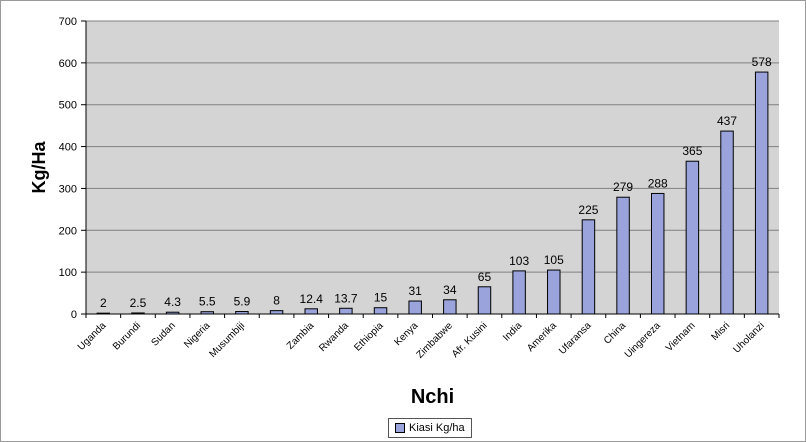  What do you see at coordinates (542, 337) in the screenshot?
I see `x-tick-label: Amerika` at bounding box center [542, 337].